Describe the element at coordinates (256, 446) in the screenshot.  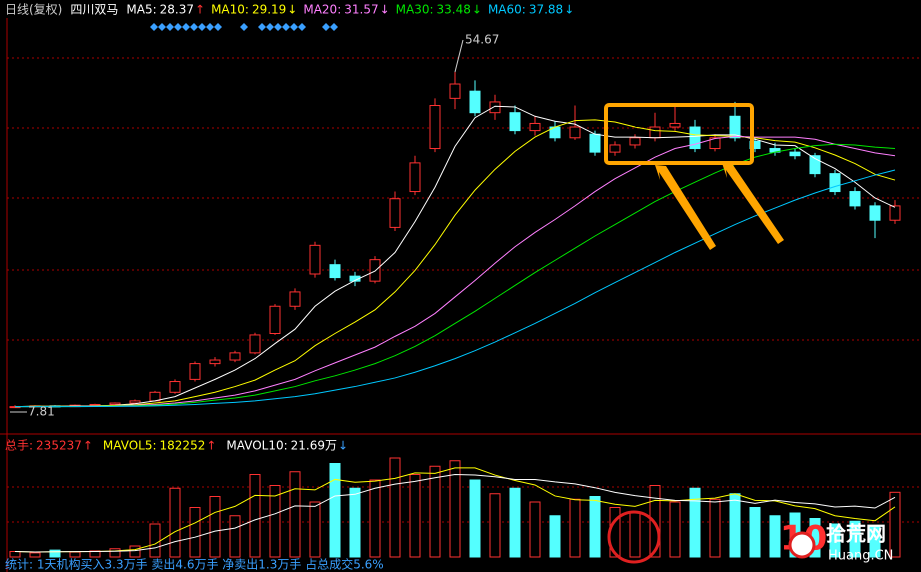
I see `legend-name: MAVOL10:` at that location.